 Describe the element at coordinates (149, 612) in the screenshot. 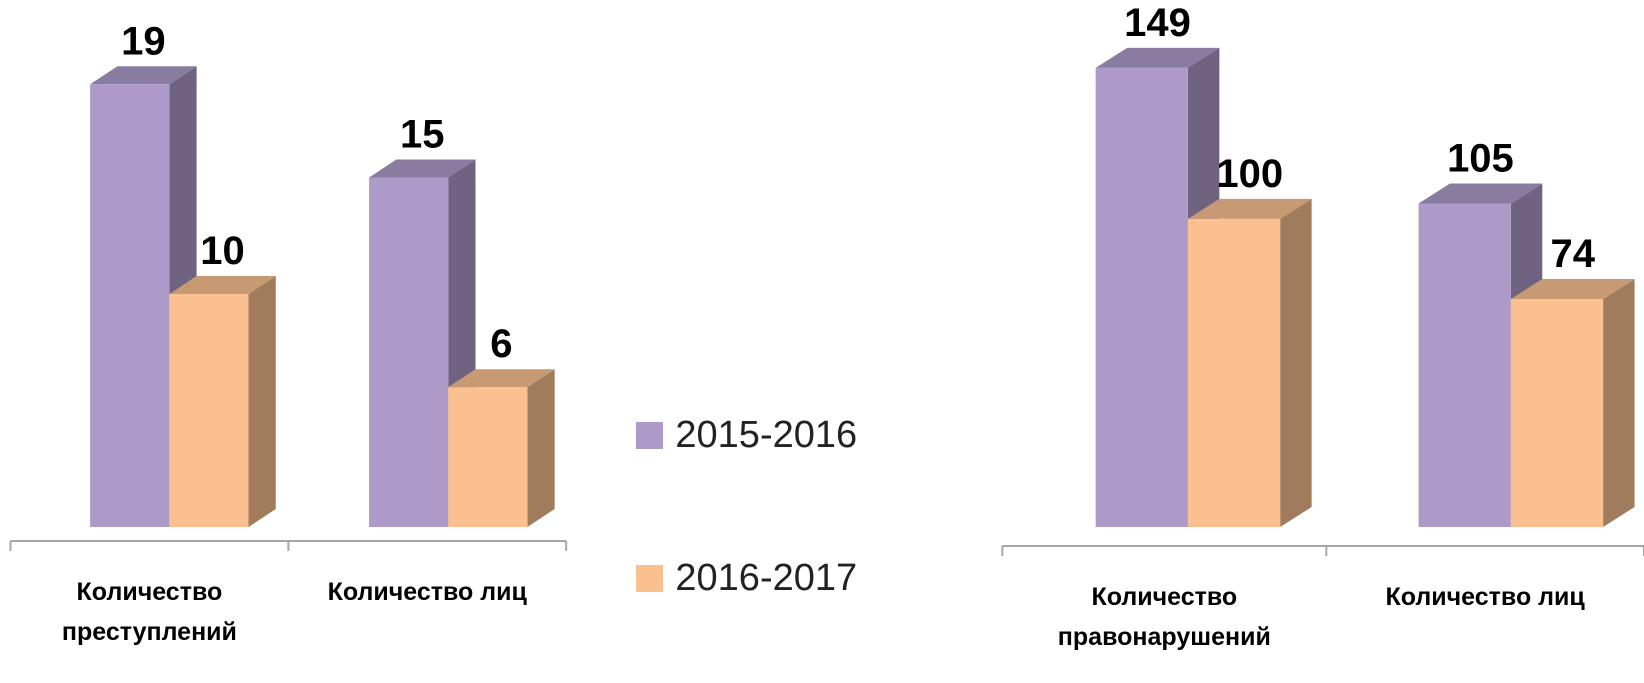

I see `category-label: Количество преступлений` at that location.